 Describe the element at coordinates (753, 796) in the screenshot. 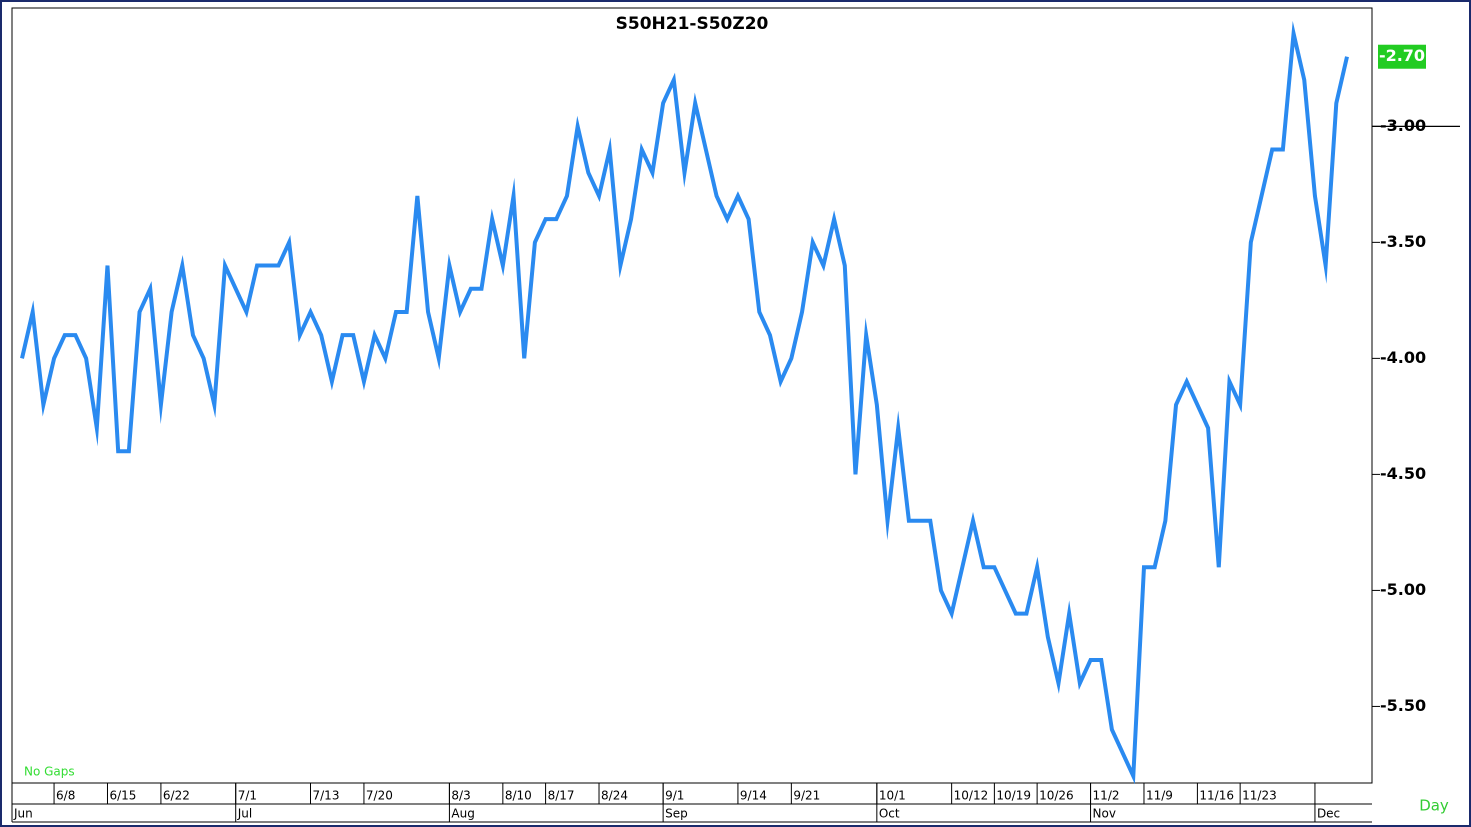

I see `x-tick-label: 9/14` at that location.